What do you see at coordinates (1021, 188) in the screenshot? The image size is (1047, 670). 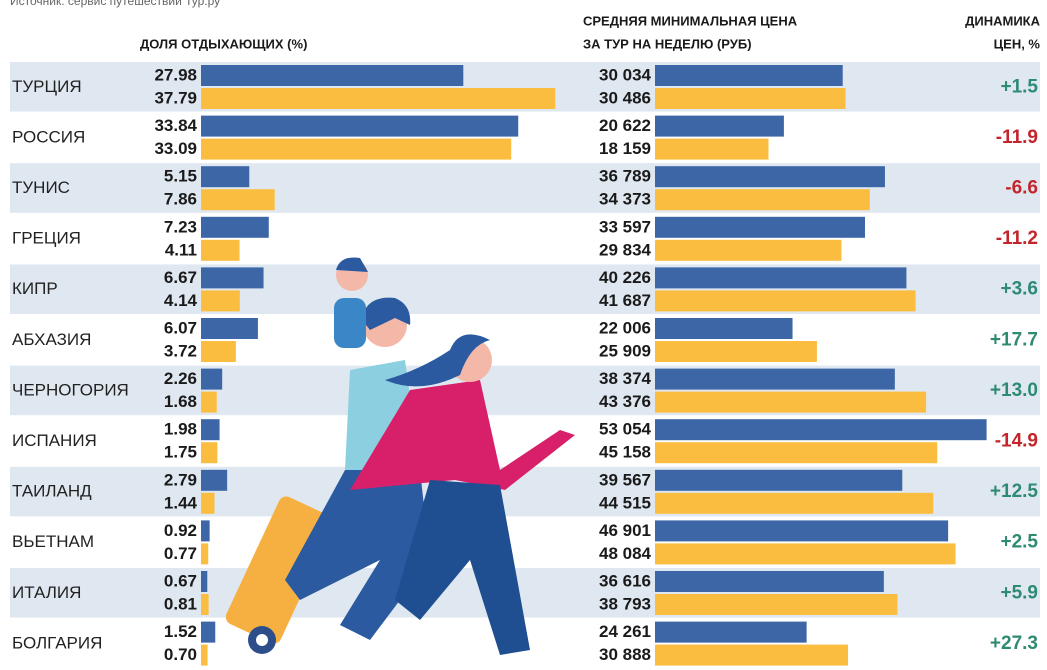 I see `dynamics-value: -6.6` at bounding box center [1021, 188].